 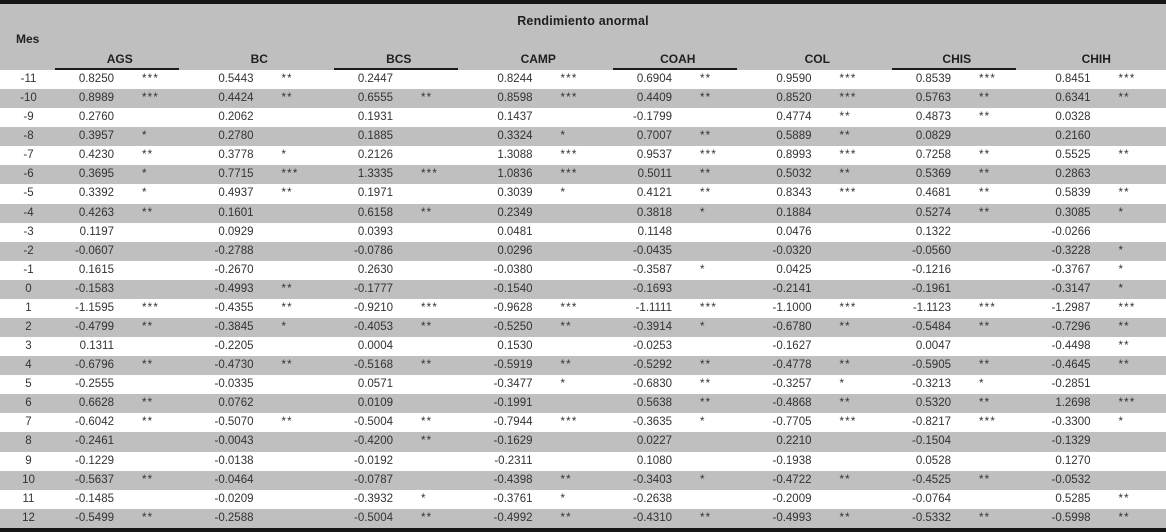 I want to click on significance-cell-camp: ***, so click(x=569, y=155).